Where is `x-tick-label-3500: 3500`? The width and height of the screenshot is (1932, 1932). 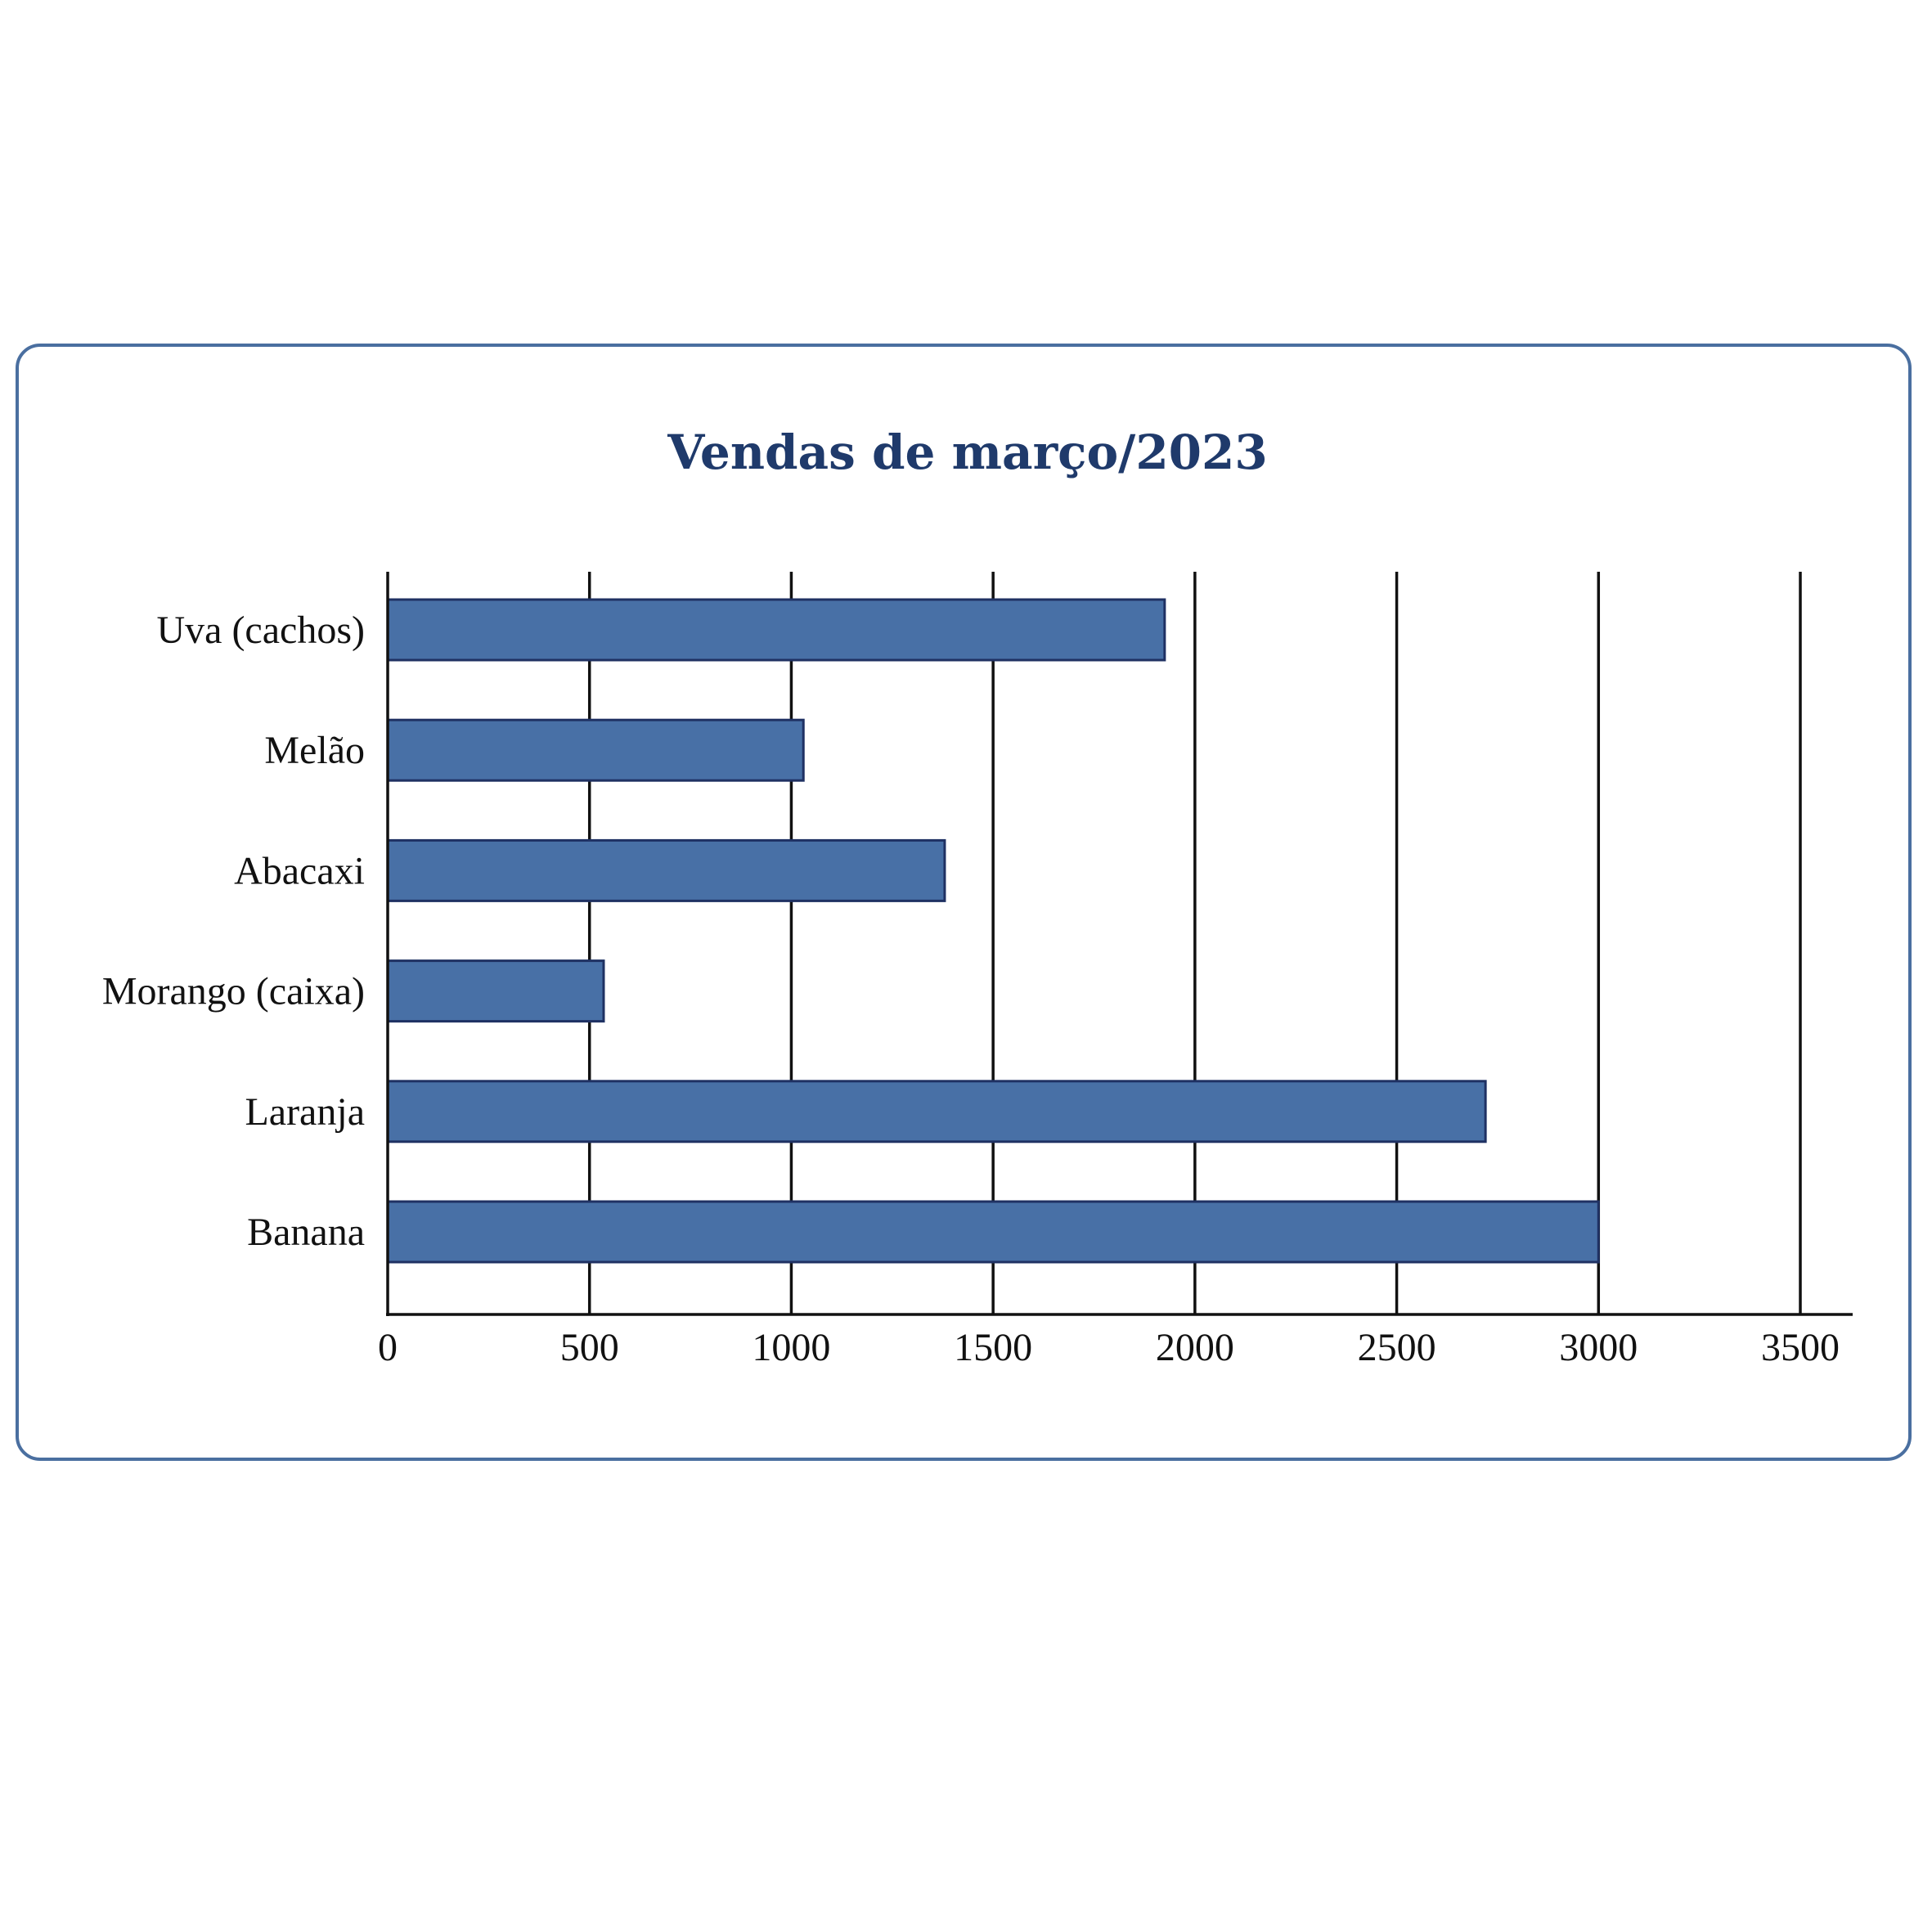
x-tick-label-3500: 3500 is located at coordinates (1801, 1348).